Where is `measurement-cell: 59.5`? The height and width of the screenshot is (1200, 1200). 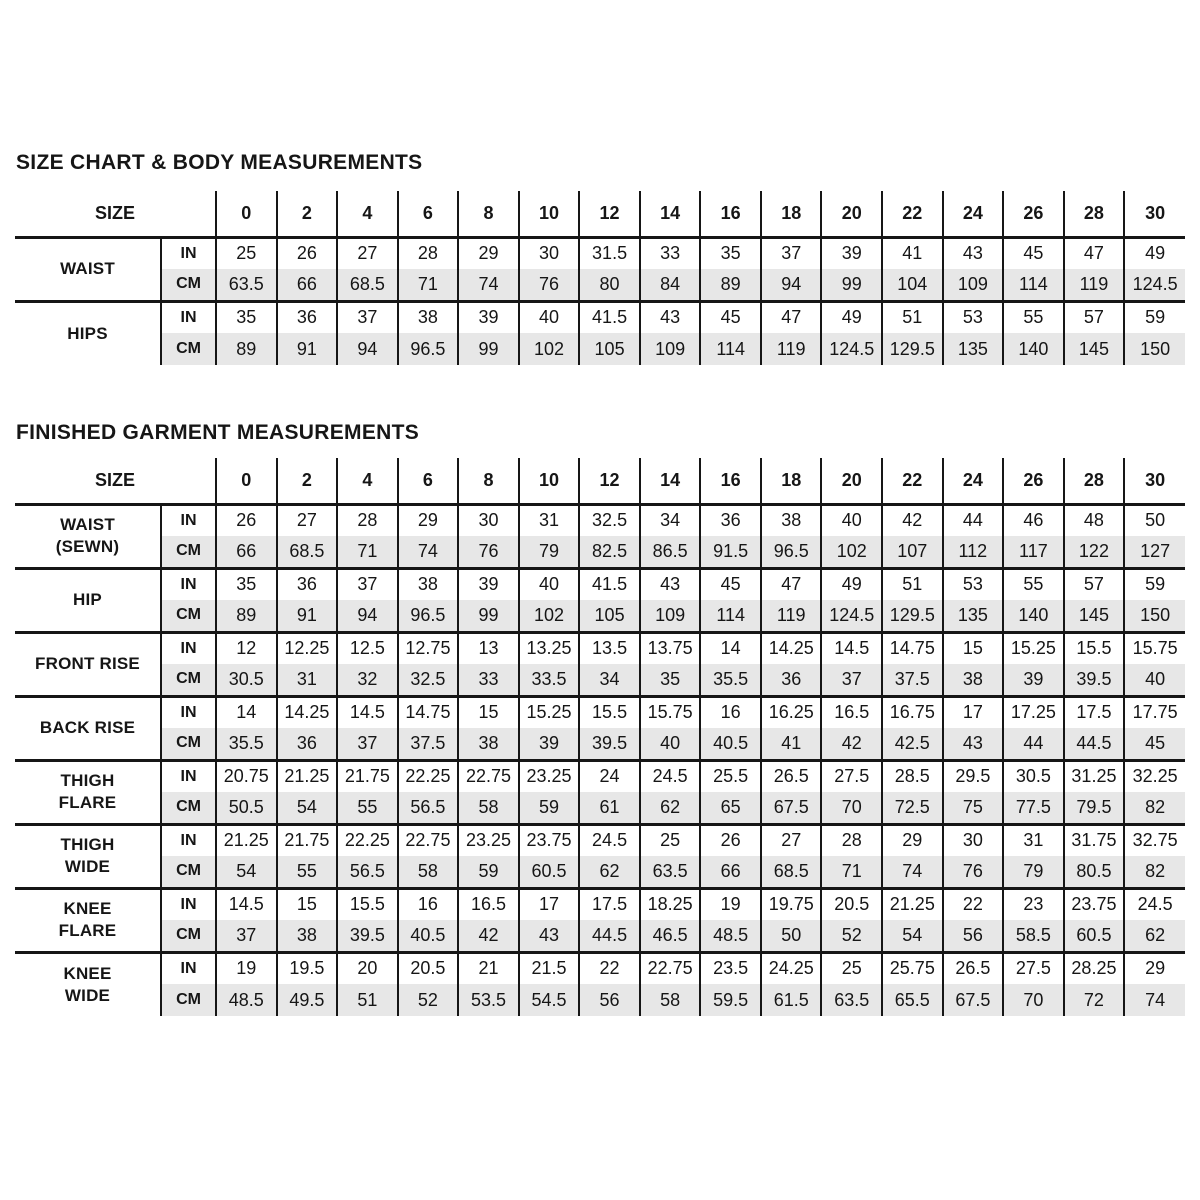 measurement-cell: 59.5 is located at coordinates (730, 1000).